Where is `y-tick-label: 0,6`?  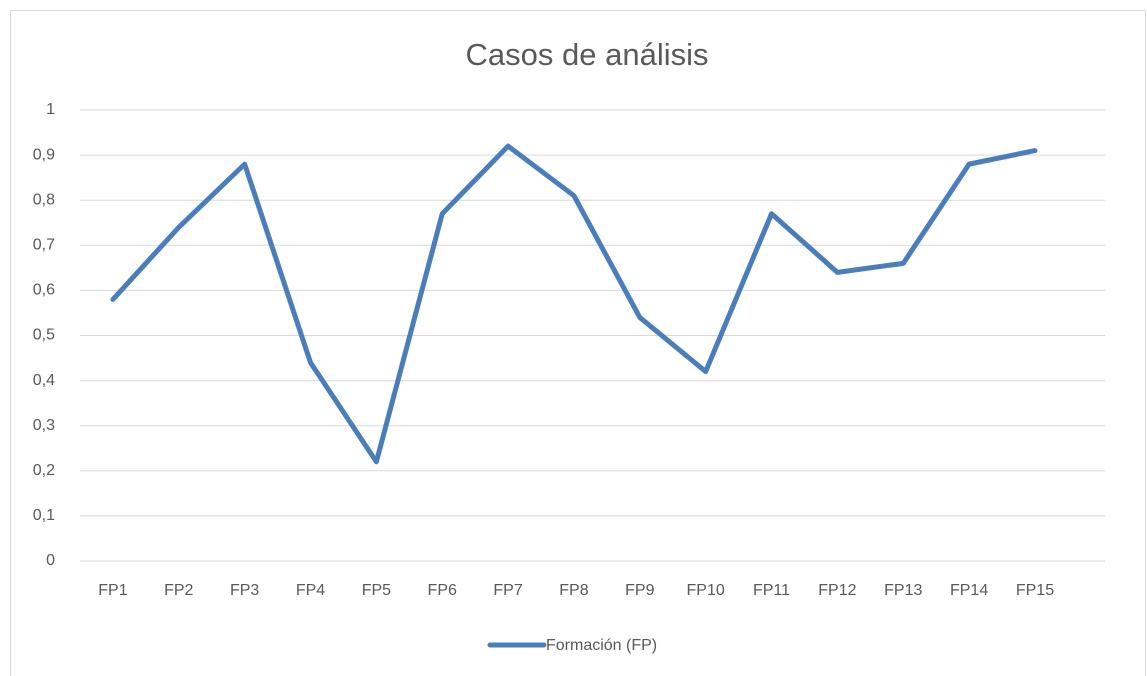
y-tick-label: 0,6 is located at coordinates (44, 290).